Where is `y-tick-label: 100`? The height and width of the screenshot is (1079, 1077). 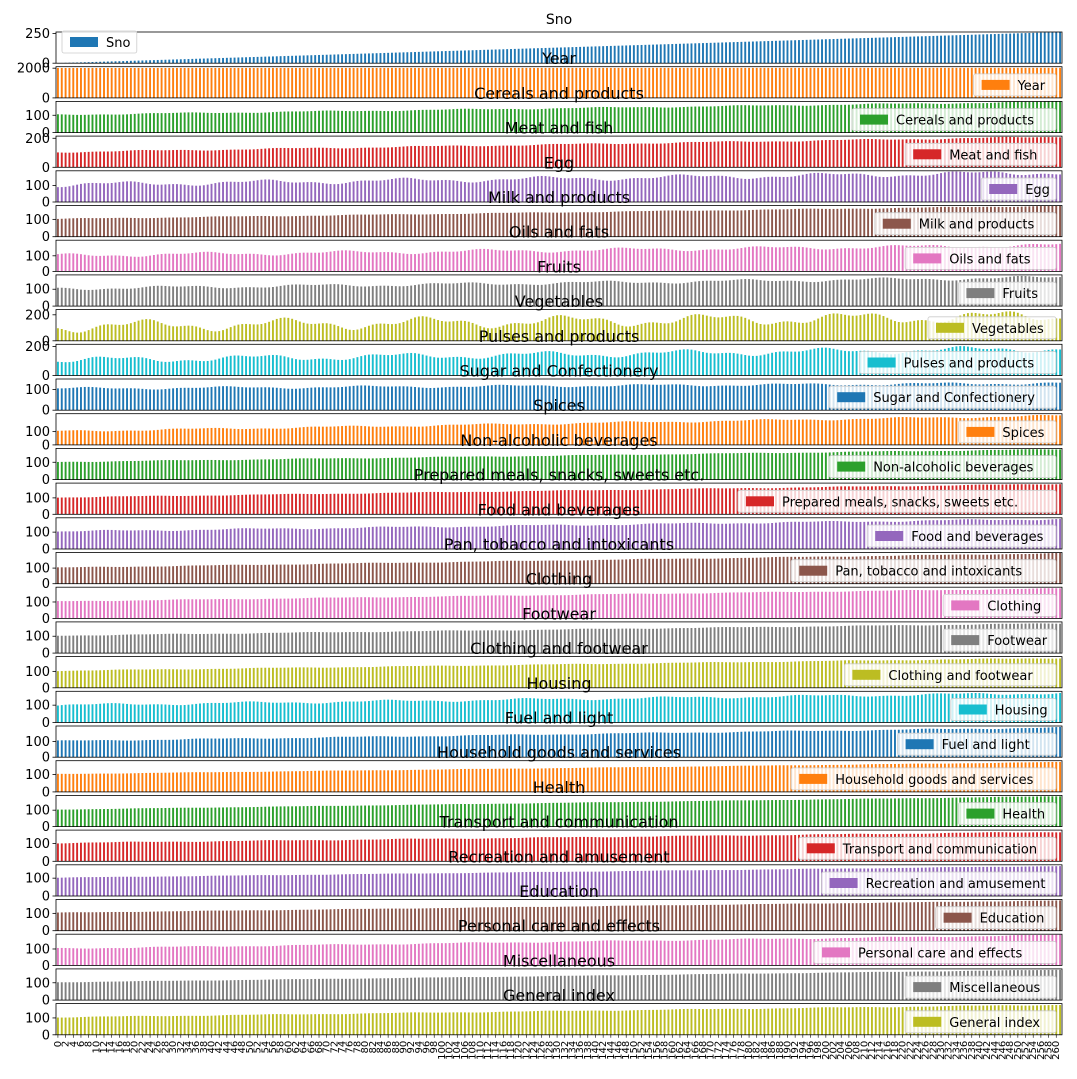 y-tick-label: 100 is located at coordinates (37, 390).